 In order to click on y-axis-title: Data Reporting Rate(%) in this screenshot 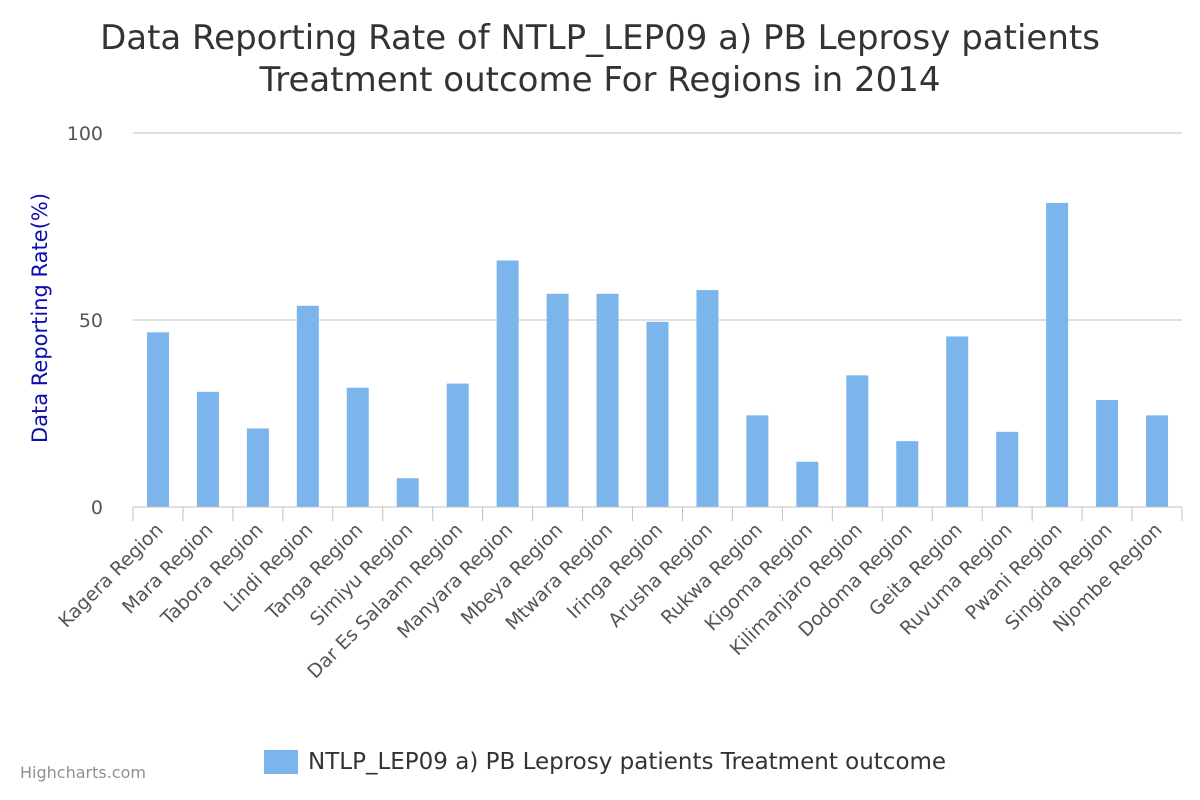, I will do `click(40, 318)`.